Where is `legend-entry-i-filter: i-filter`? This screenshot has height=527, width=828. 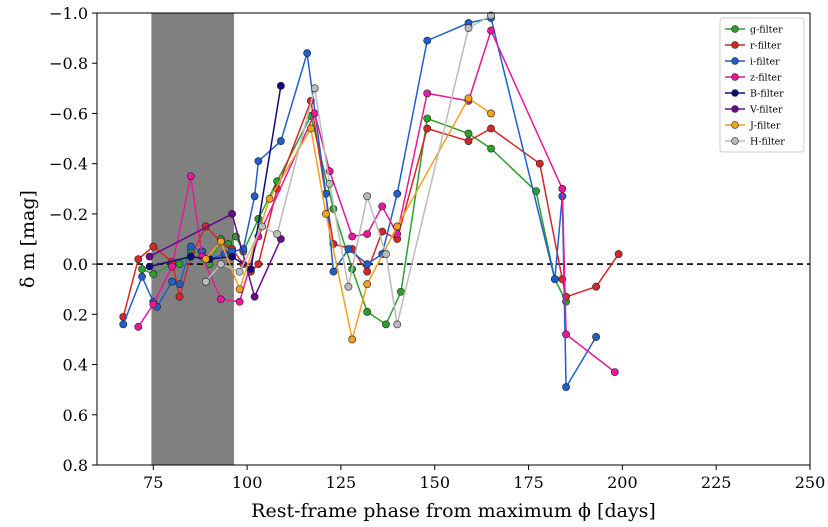 legend-entry-i-filter: i-filter is located at coordinates (765, 62).